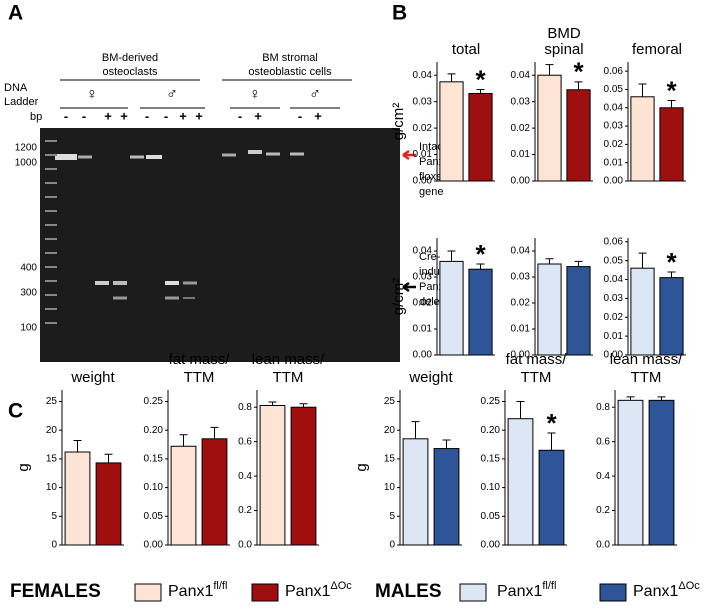 The image size is (711, 609). I want to click on y-tick-label: 0.15, so click(154, 459).